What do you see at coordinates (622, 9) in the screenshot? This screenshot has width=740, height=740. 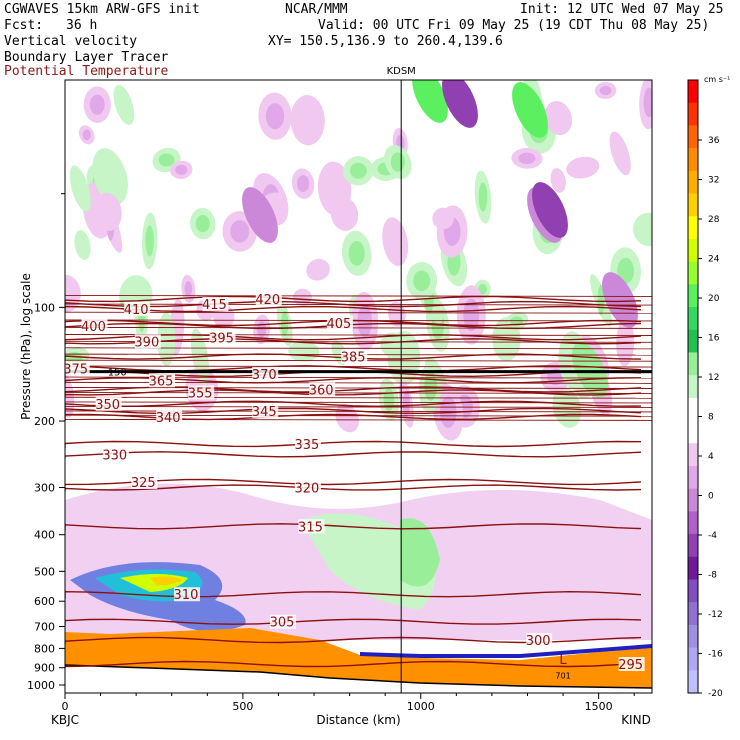 I see `init-time: Init: 12 UTC Wed 07 May 25` at bounding box center [622, 9].